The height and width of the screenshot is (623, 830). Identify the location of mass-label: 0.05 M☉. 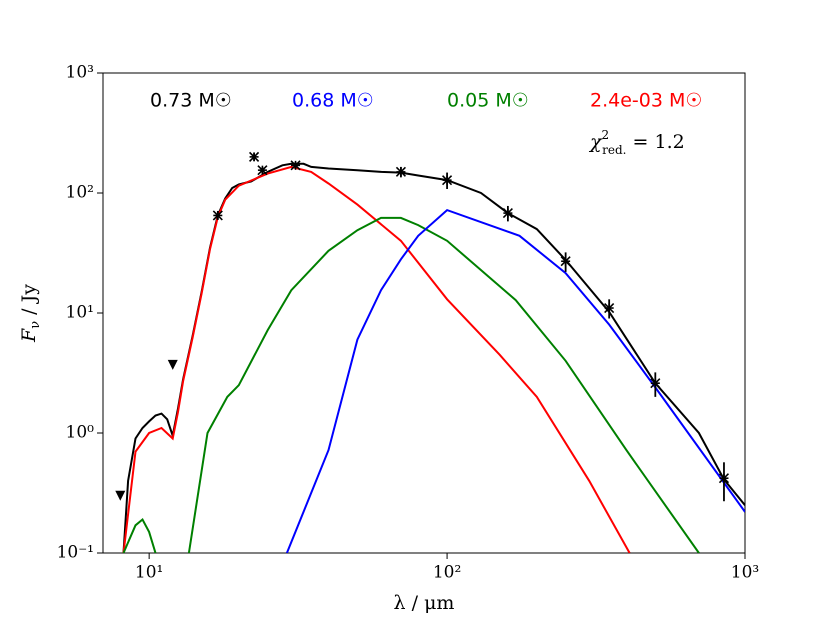
(488, 101).